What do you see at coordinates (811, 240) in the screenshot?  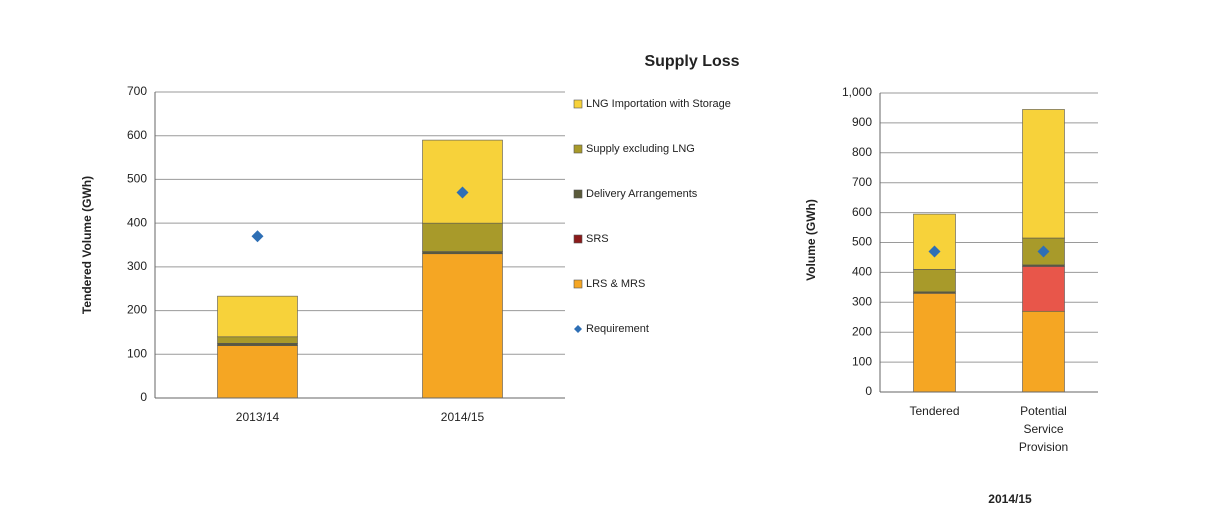 I see `y-axis-label: Volume (GWh)` at bounding box center [811, 240].